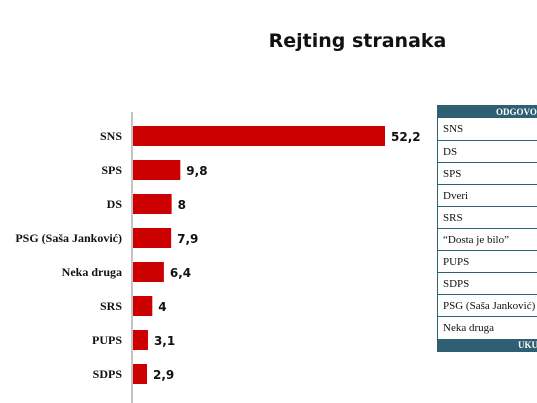 This screenshot has height=403, width=537. I want to click on value-label: 4, so click(162, 307).